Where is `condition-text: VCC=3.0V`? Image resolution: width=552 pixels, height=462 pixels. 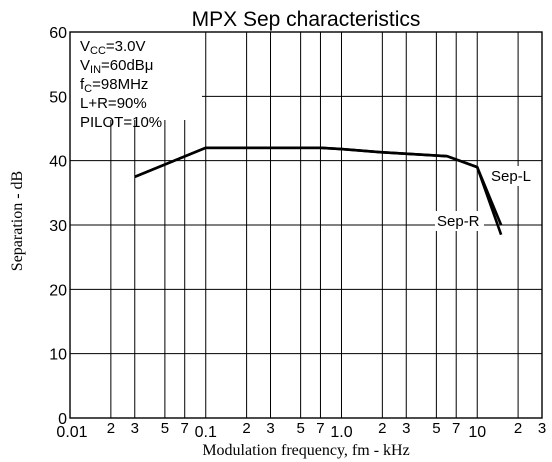 condition-text: VCC=3.0V is located at coordinates (113, 47).